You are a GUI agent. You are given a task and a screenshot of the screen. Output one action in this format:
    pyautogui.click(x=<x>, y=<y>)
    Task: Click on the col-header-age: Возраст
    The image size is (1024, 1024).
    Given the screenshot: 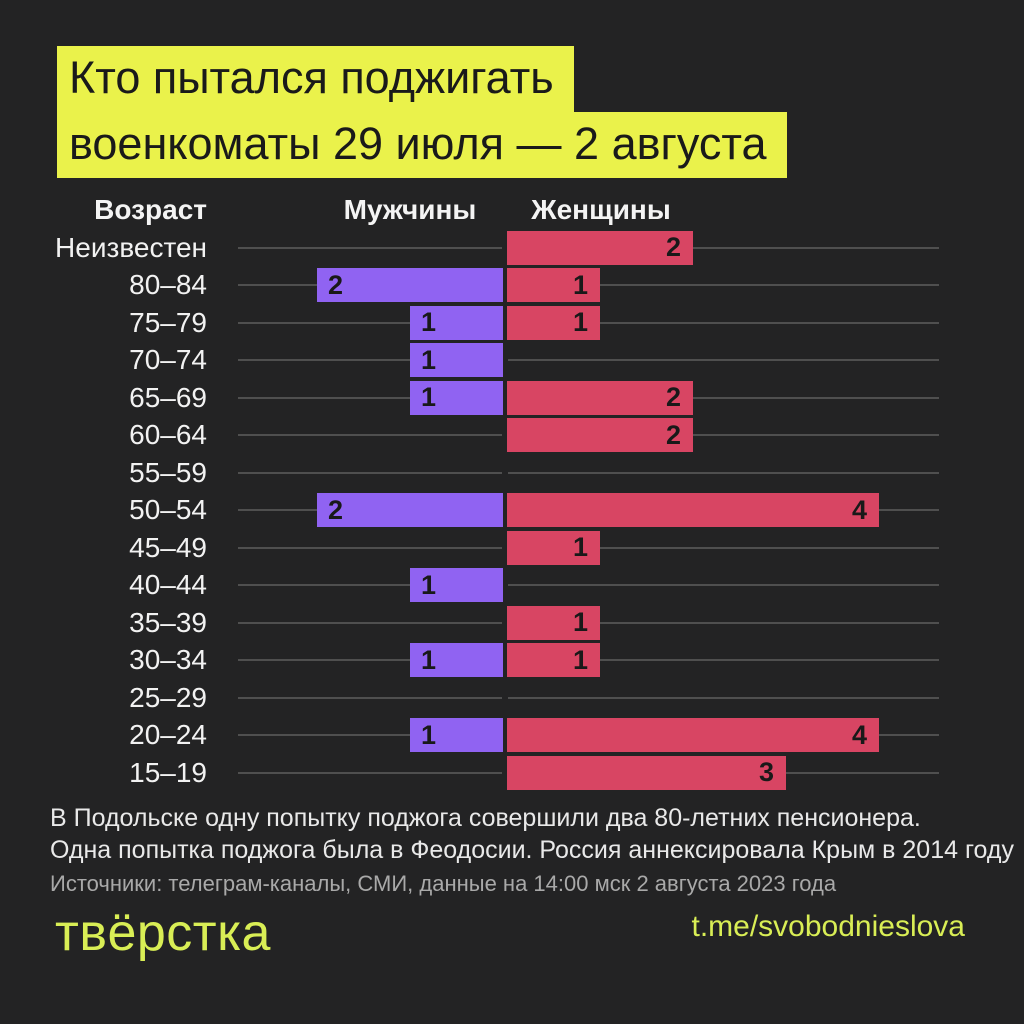 What is the action you would take?
    pyautogui.click(x=150, y=209)
    